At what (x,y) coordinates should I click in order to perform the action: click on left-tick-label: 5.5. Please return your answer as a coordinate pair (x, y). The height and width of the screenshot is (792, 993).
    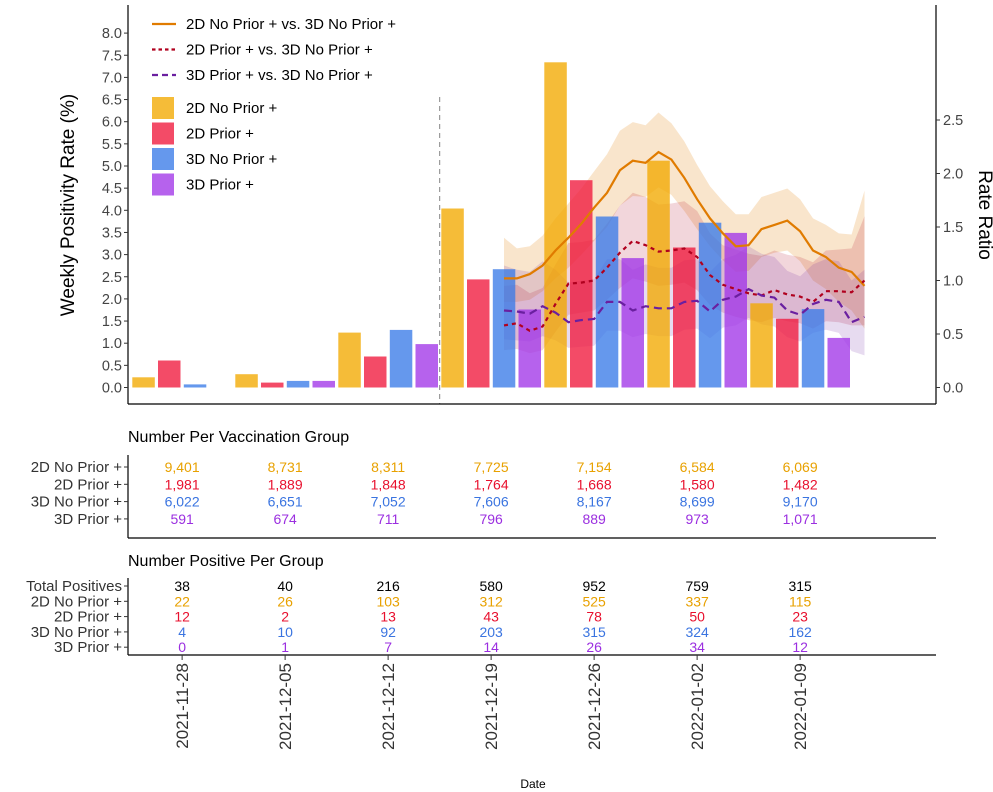
    Looking at the image, I should click on (112, 145).